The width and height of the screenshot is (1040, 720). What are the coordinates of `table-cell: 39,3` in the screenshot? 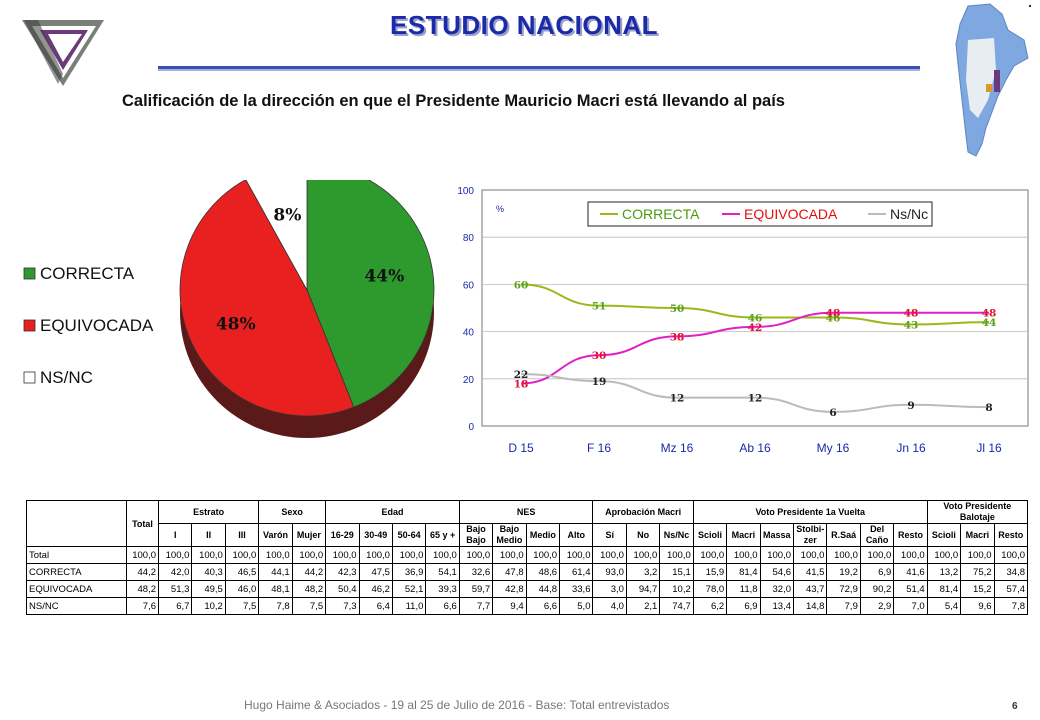 It's located at (442, 589).